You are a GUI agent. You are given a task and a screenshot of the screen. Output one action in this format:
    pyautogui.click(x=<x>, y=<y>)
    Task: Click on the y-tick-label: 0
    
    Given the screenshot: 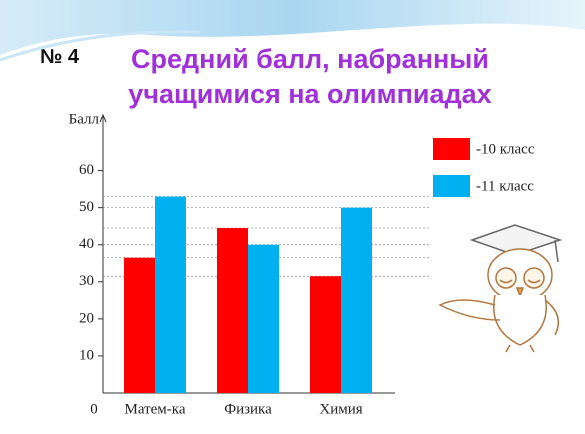 What is the action you would take?
    pyautogui.click(x=94, y=409)
    